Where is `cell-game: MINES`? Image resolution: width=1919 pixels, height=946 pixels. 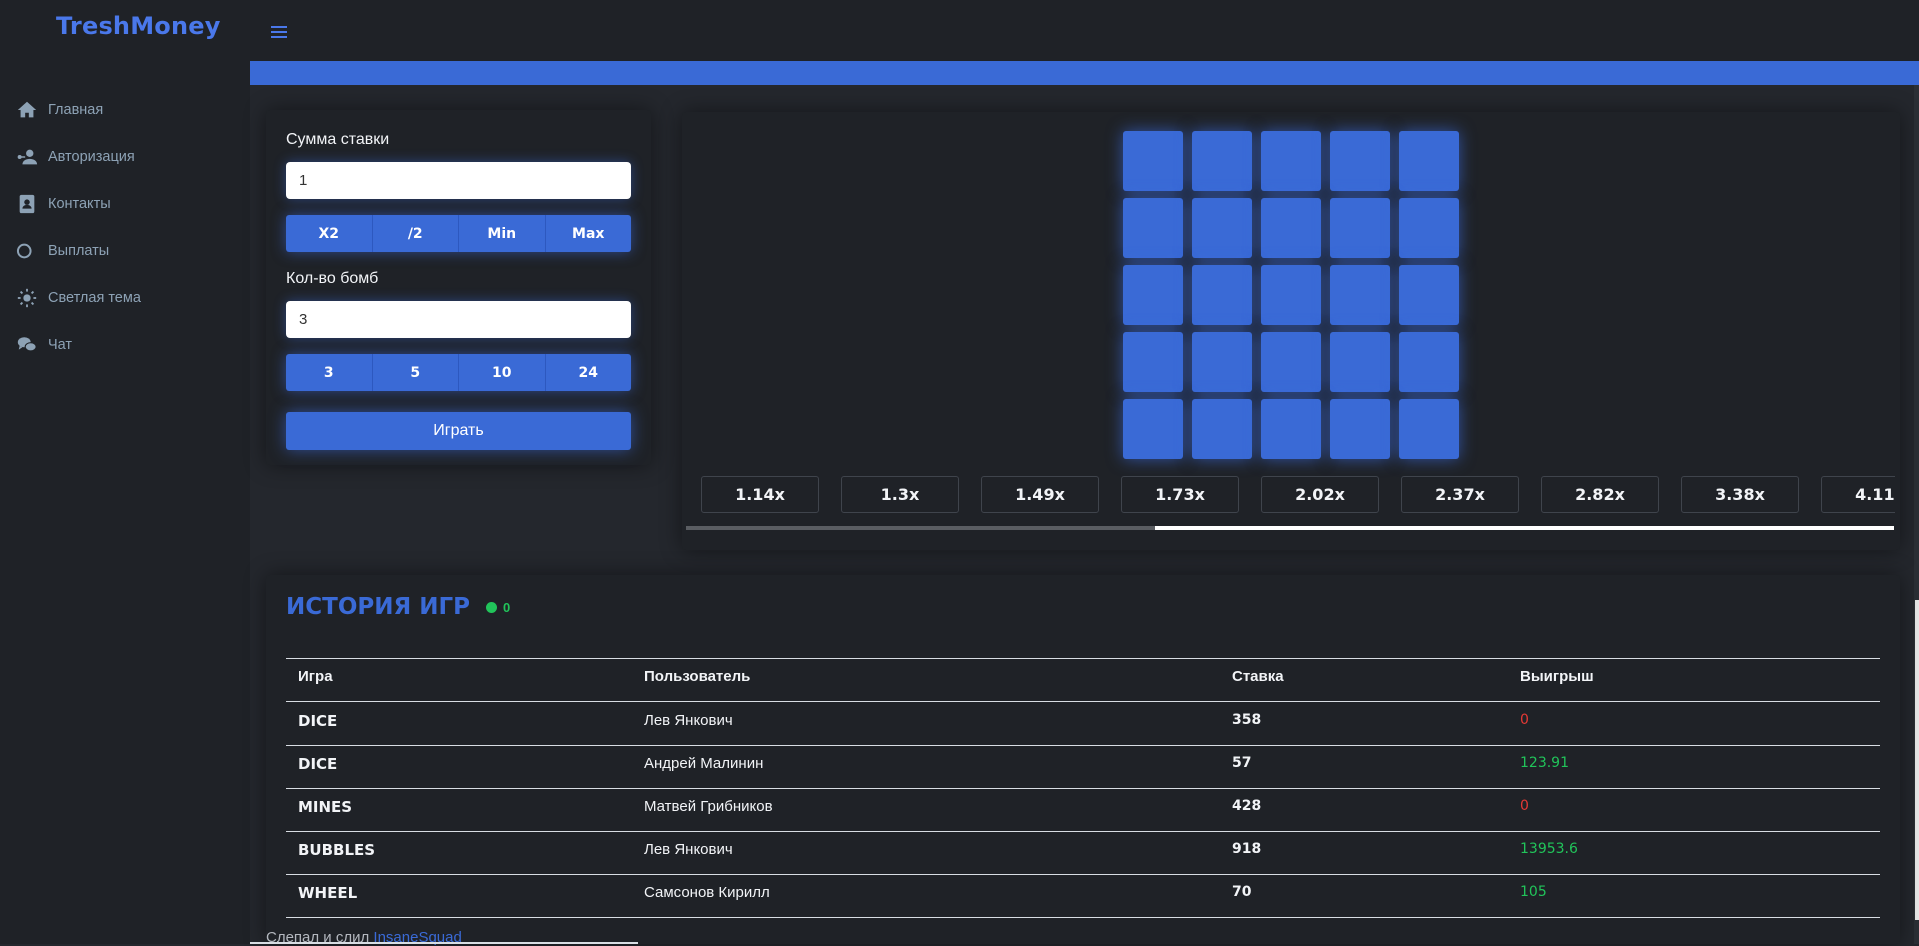
cell-game: MINES is located at coordinates (325, 807).